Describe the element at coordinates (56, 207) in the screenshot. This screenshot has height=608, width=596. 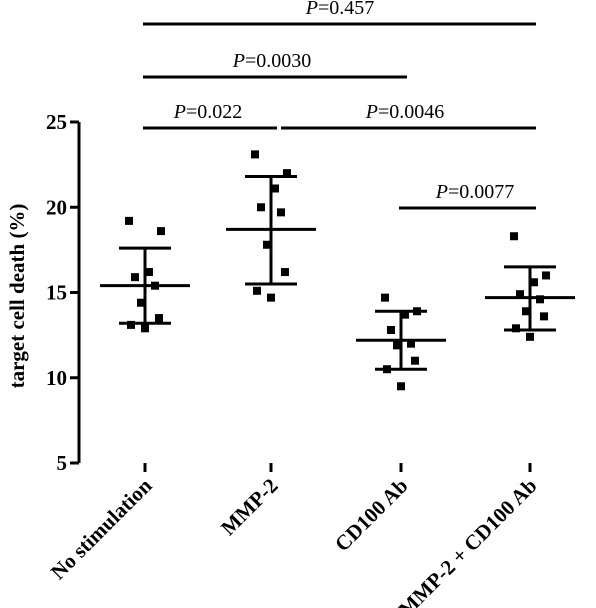
I see `y-tick-label: 20` at that location.